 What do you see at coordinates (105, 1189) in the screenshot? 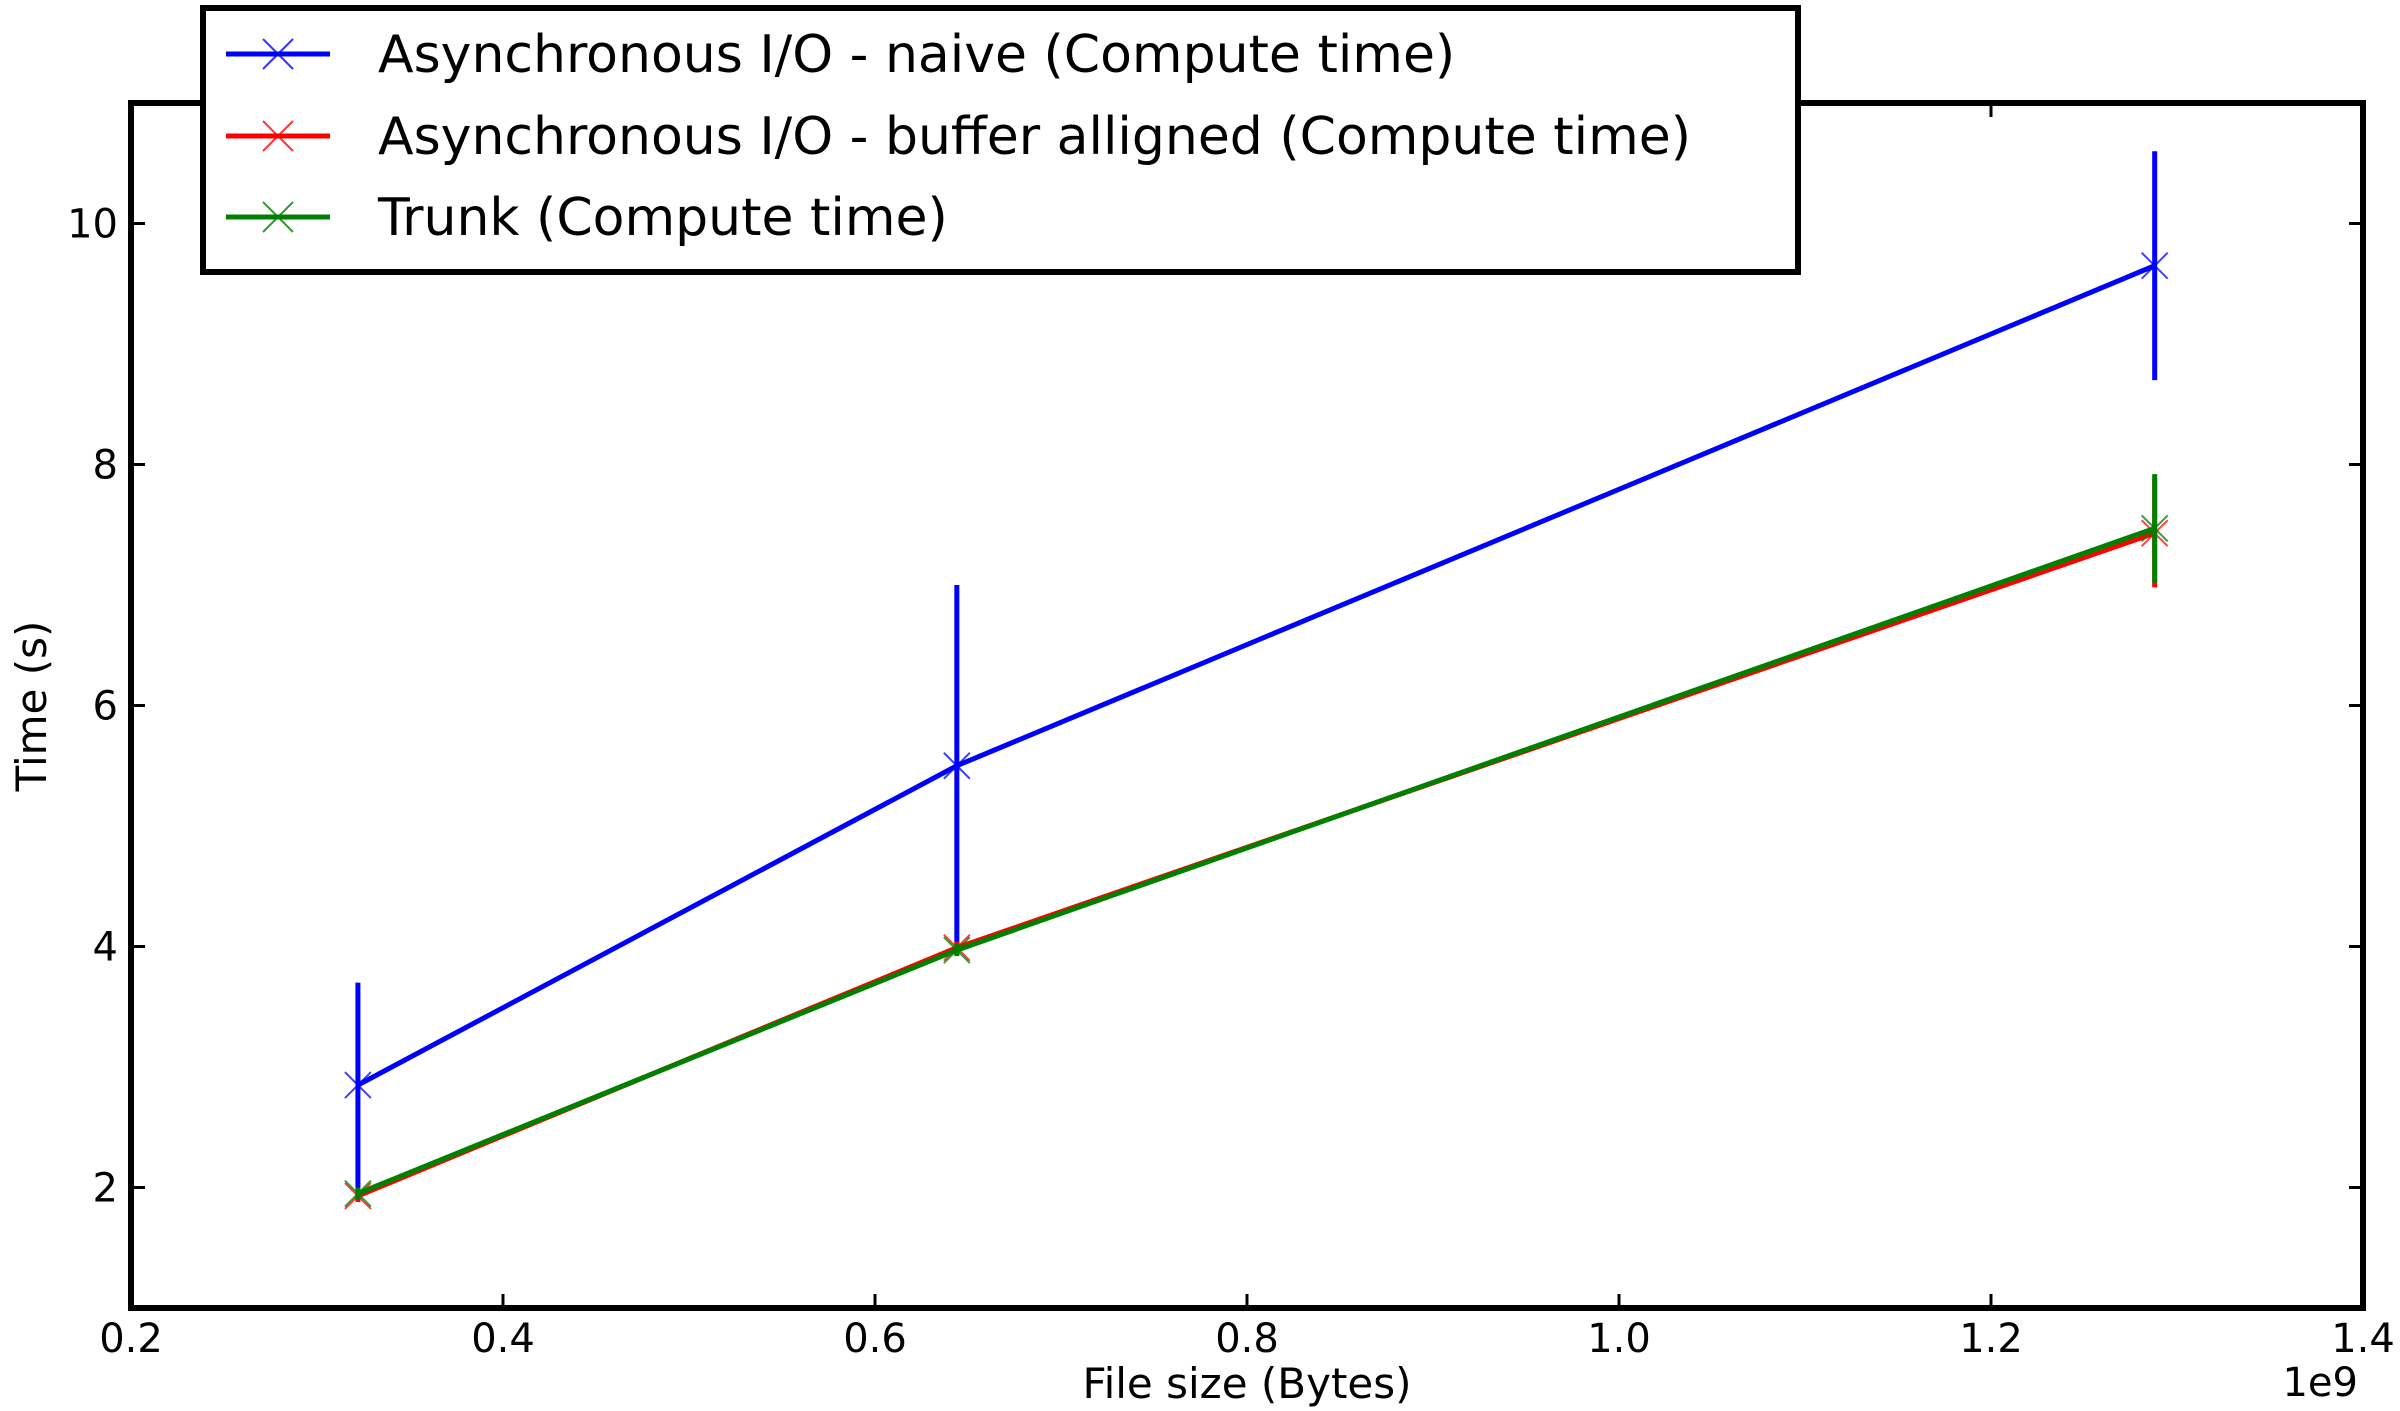
I see `y-tick-label-0: 2` at bounding box center [105, 1189].